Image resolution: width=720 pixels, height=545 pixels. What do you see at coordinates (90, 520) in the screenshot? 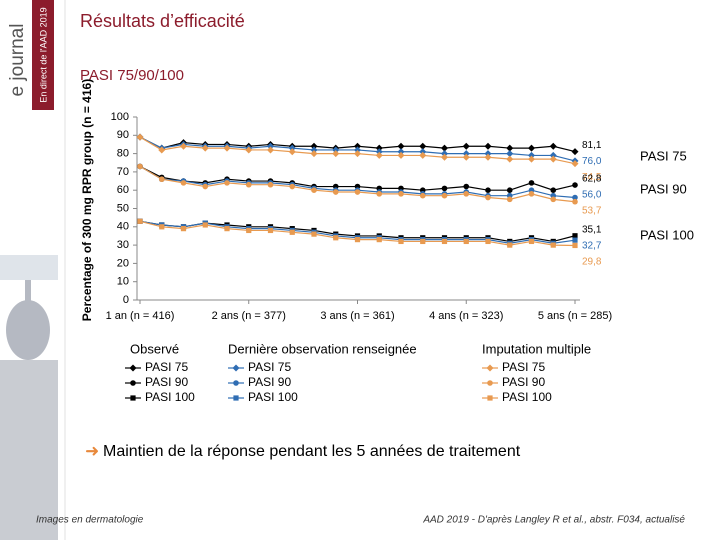
I see `footer-left: Images en dermatologie` at bounding box center [90, 520].